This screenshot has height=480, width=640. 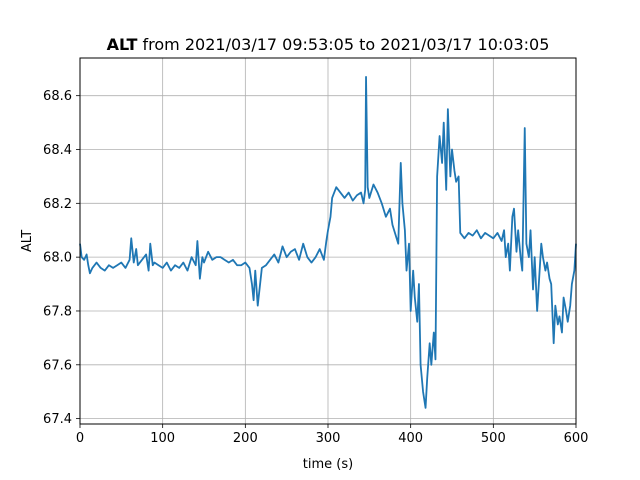 I want to click on x-tick-label: 200, so click(x=245, y=438).